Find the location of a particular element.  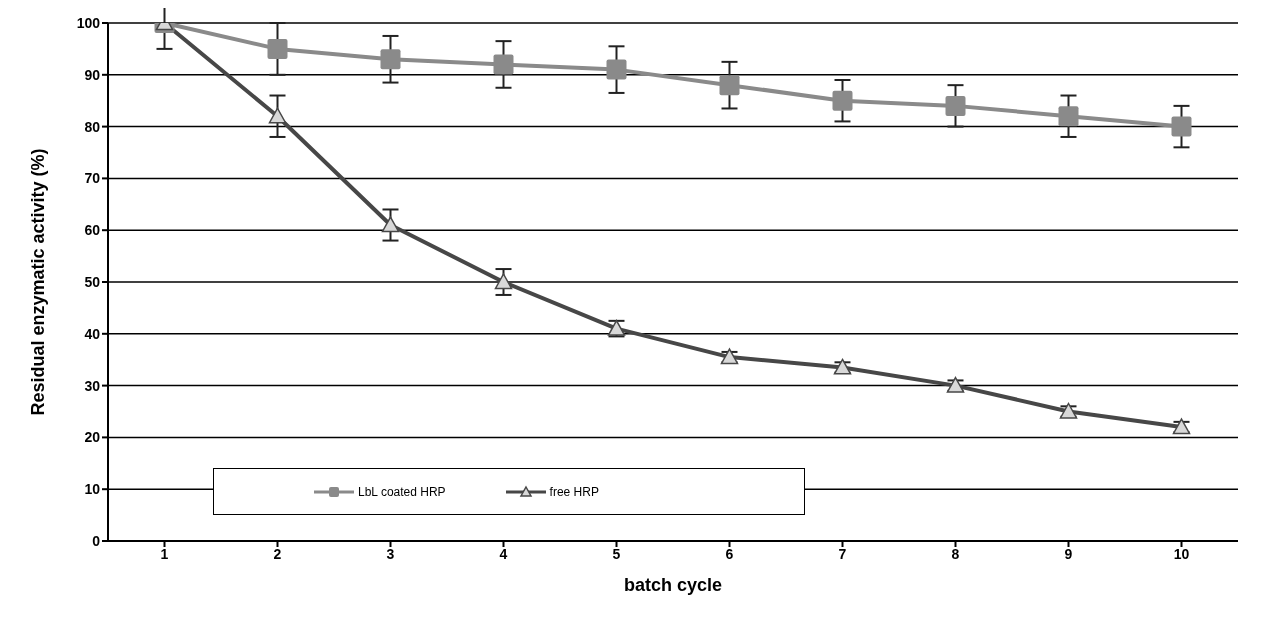

y-tick-label: 50 is located at coordinates (92, 281).